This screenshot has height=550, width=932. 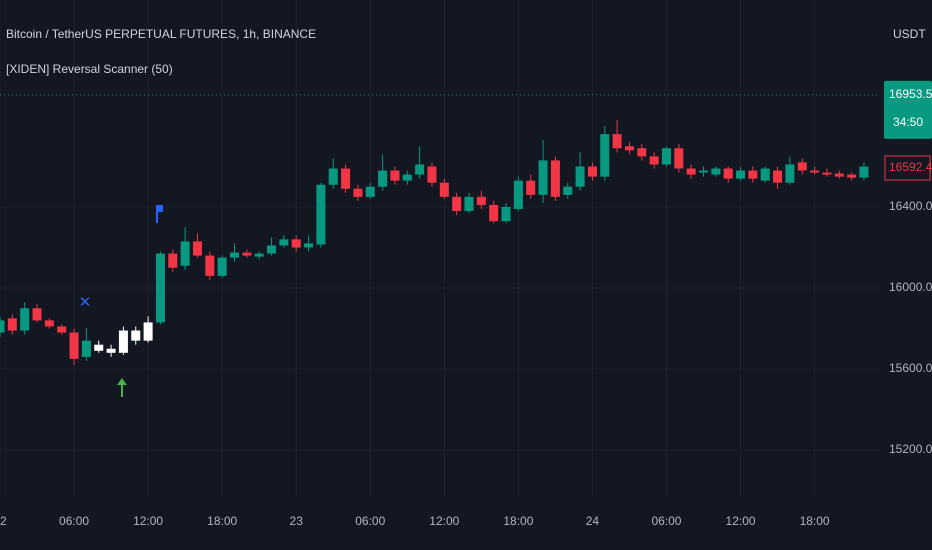 What do you see at coordinates (910, 449) in the screenshot?
I see `y-tick-label: 15200.0` at bounding box center [910, 449].